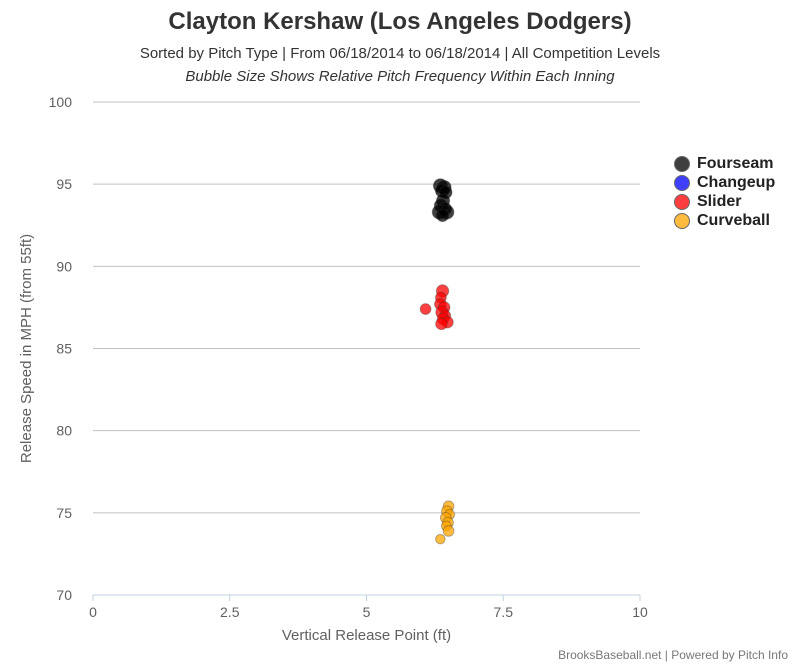 Image resolution: width=800 pixels, height=667 pixels. I want to click on y-tick-label: 90, so click(64, 266).